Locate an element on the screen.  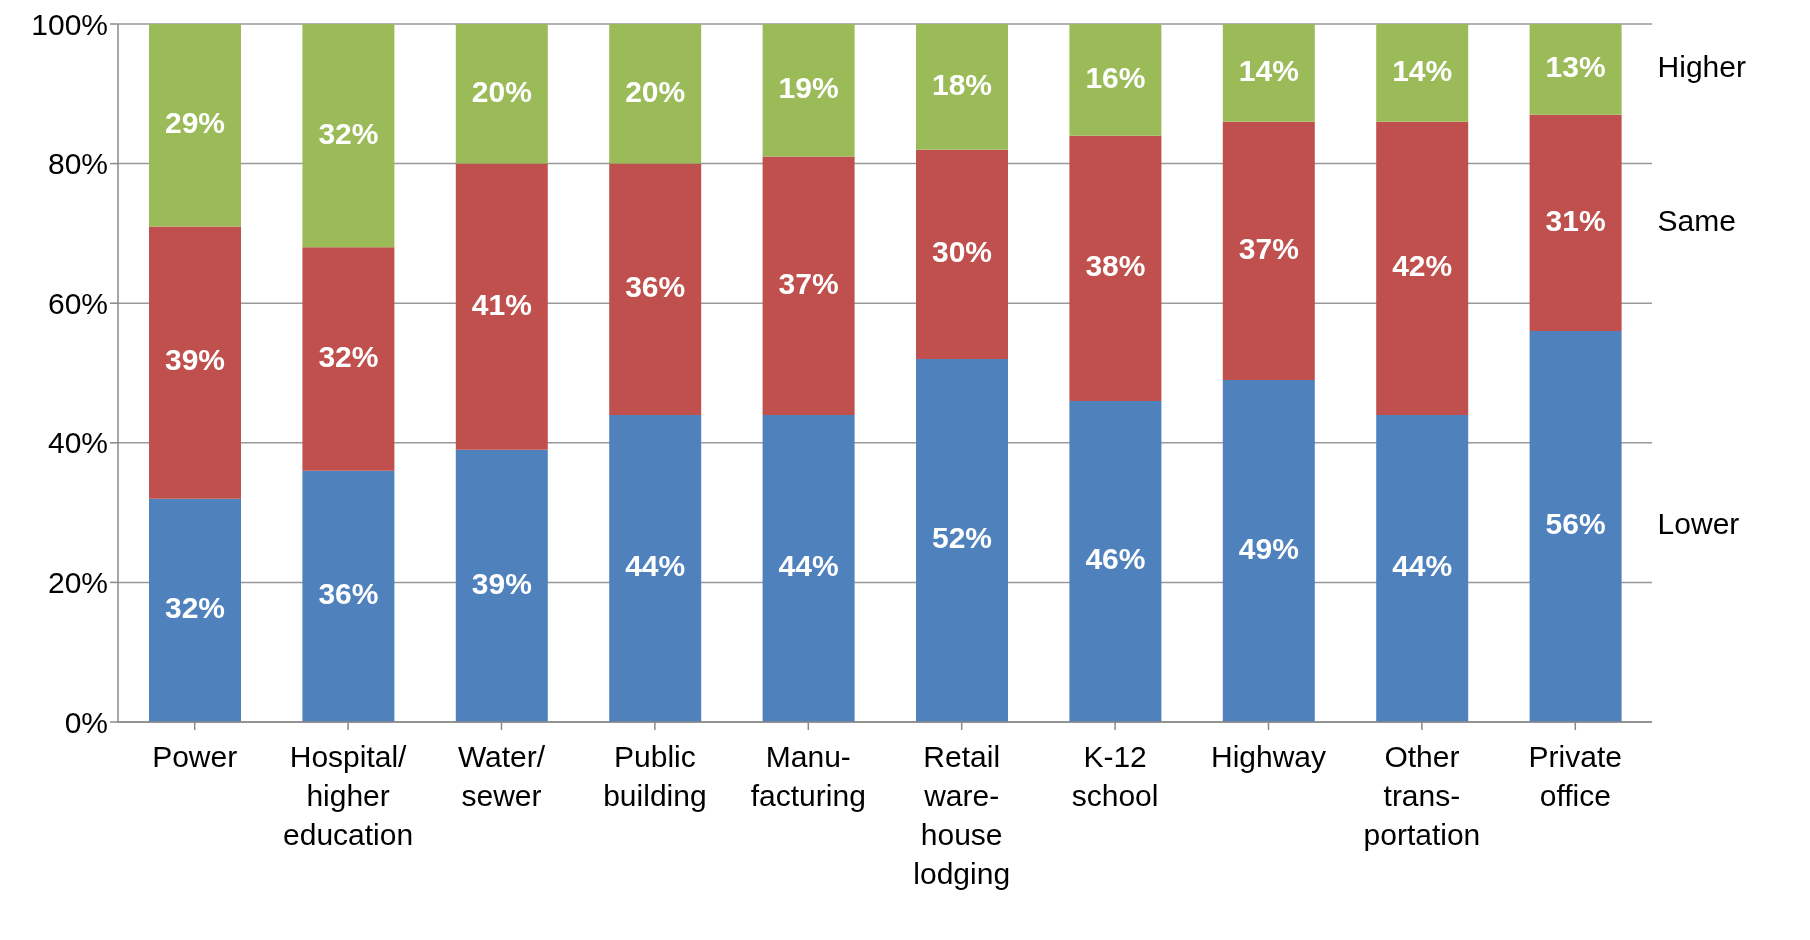
data-label: 41% is located at coordinates (501, 304).